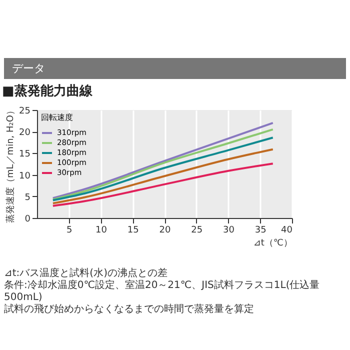 The image size is (350, 350). I want to click on y-tick-label: 25, so click(24, 111).